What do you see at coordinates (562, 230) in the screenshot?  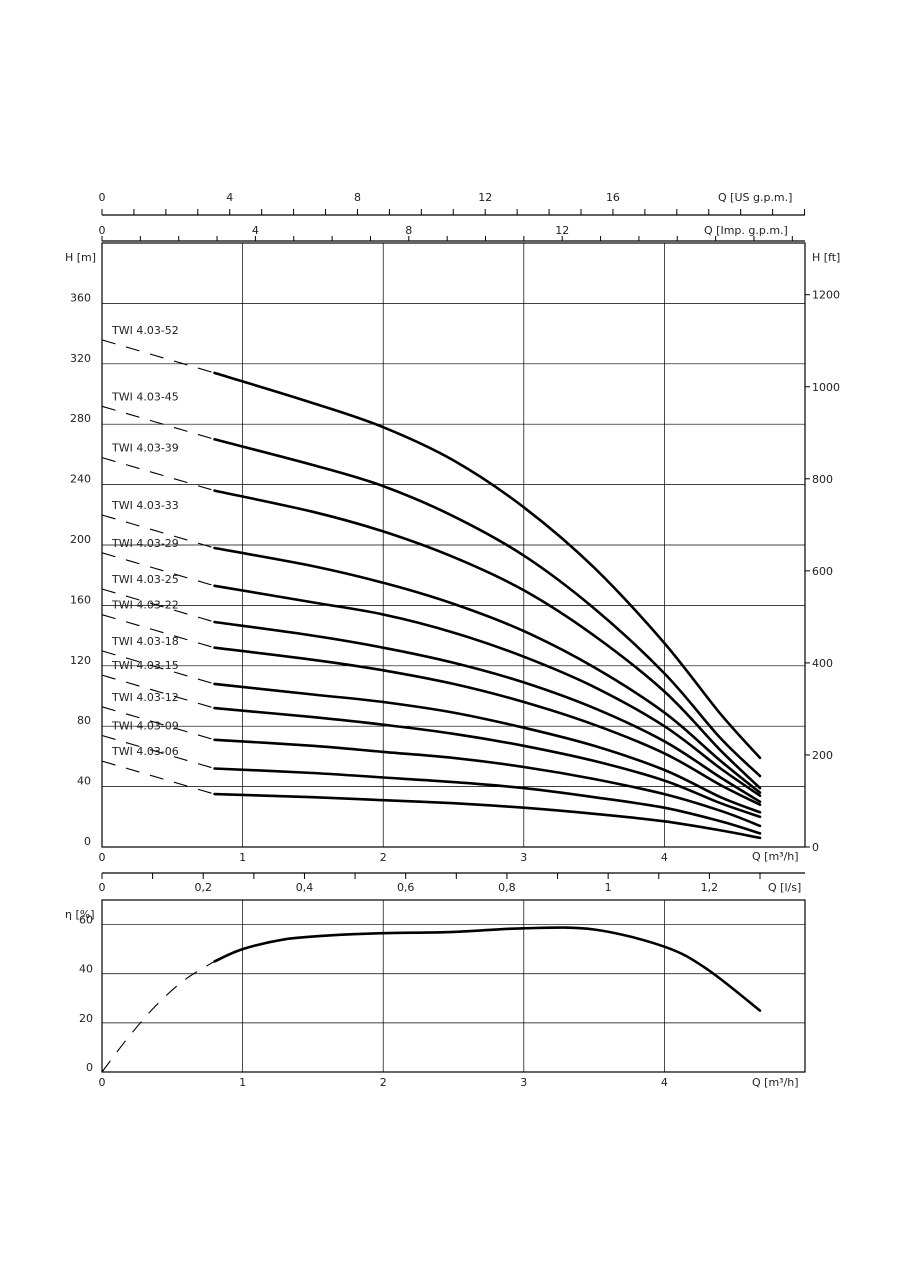 I see `imp-gpm-tick-label: 12` at bounding box center [562, 230].